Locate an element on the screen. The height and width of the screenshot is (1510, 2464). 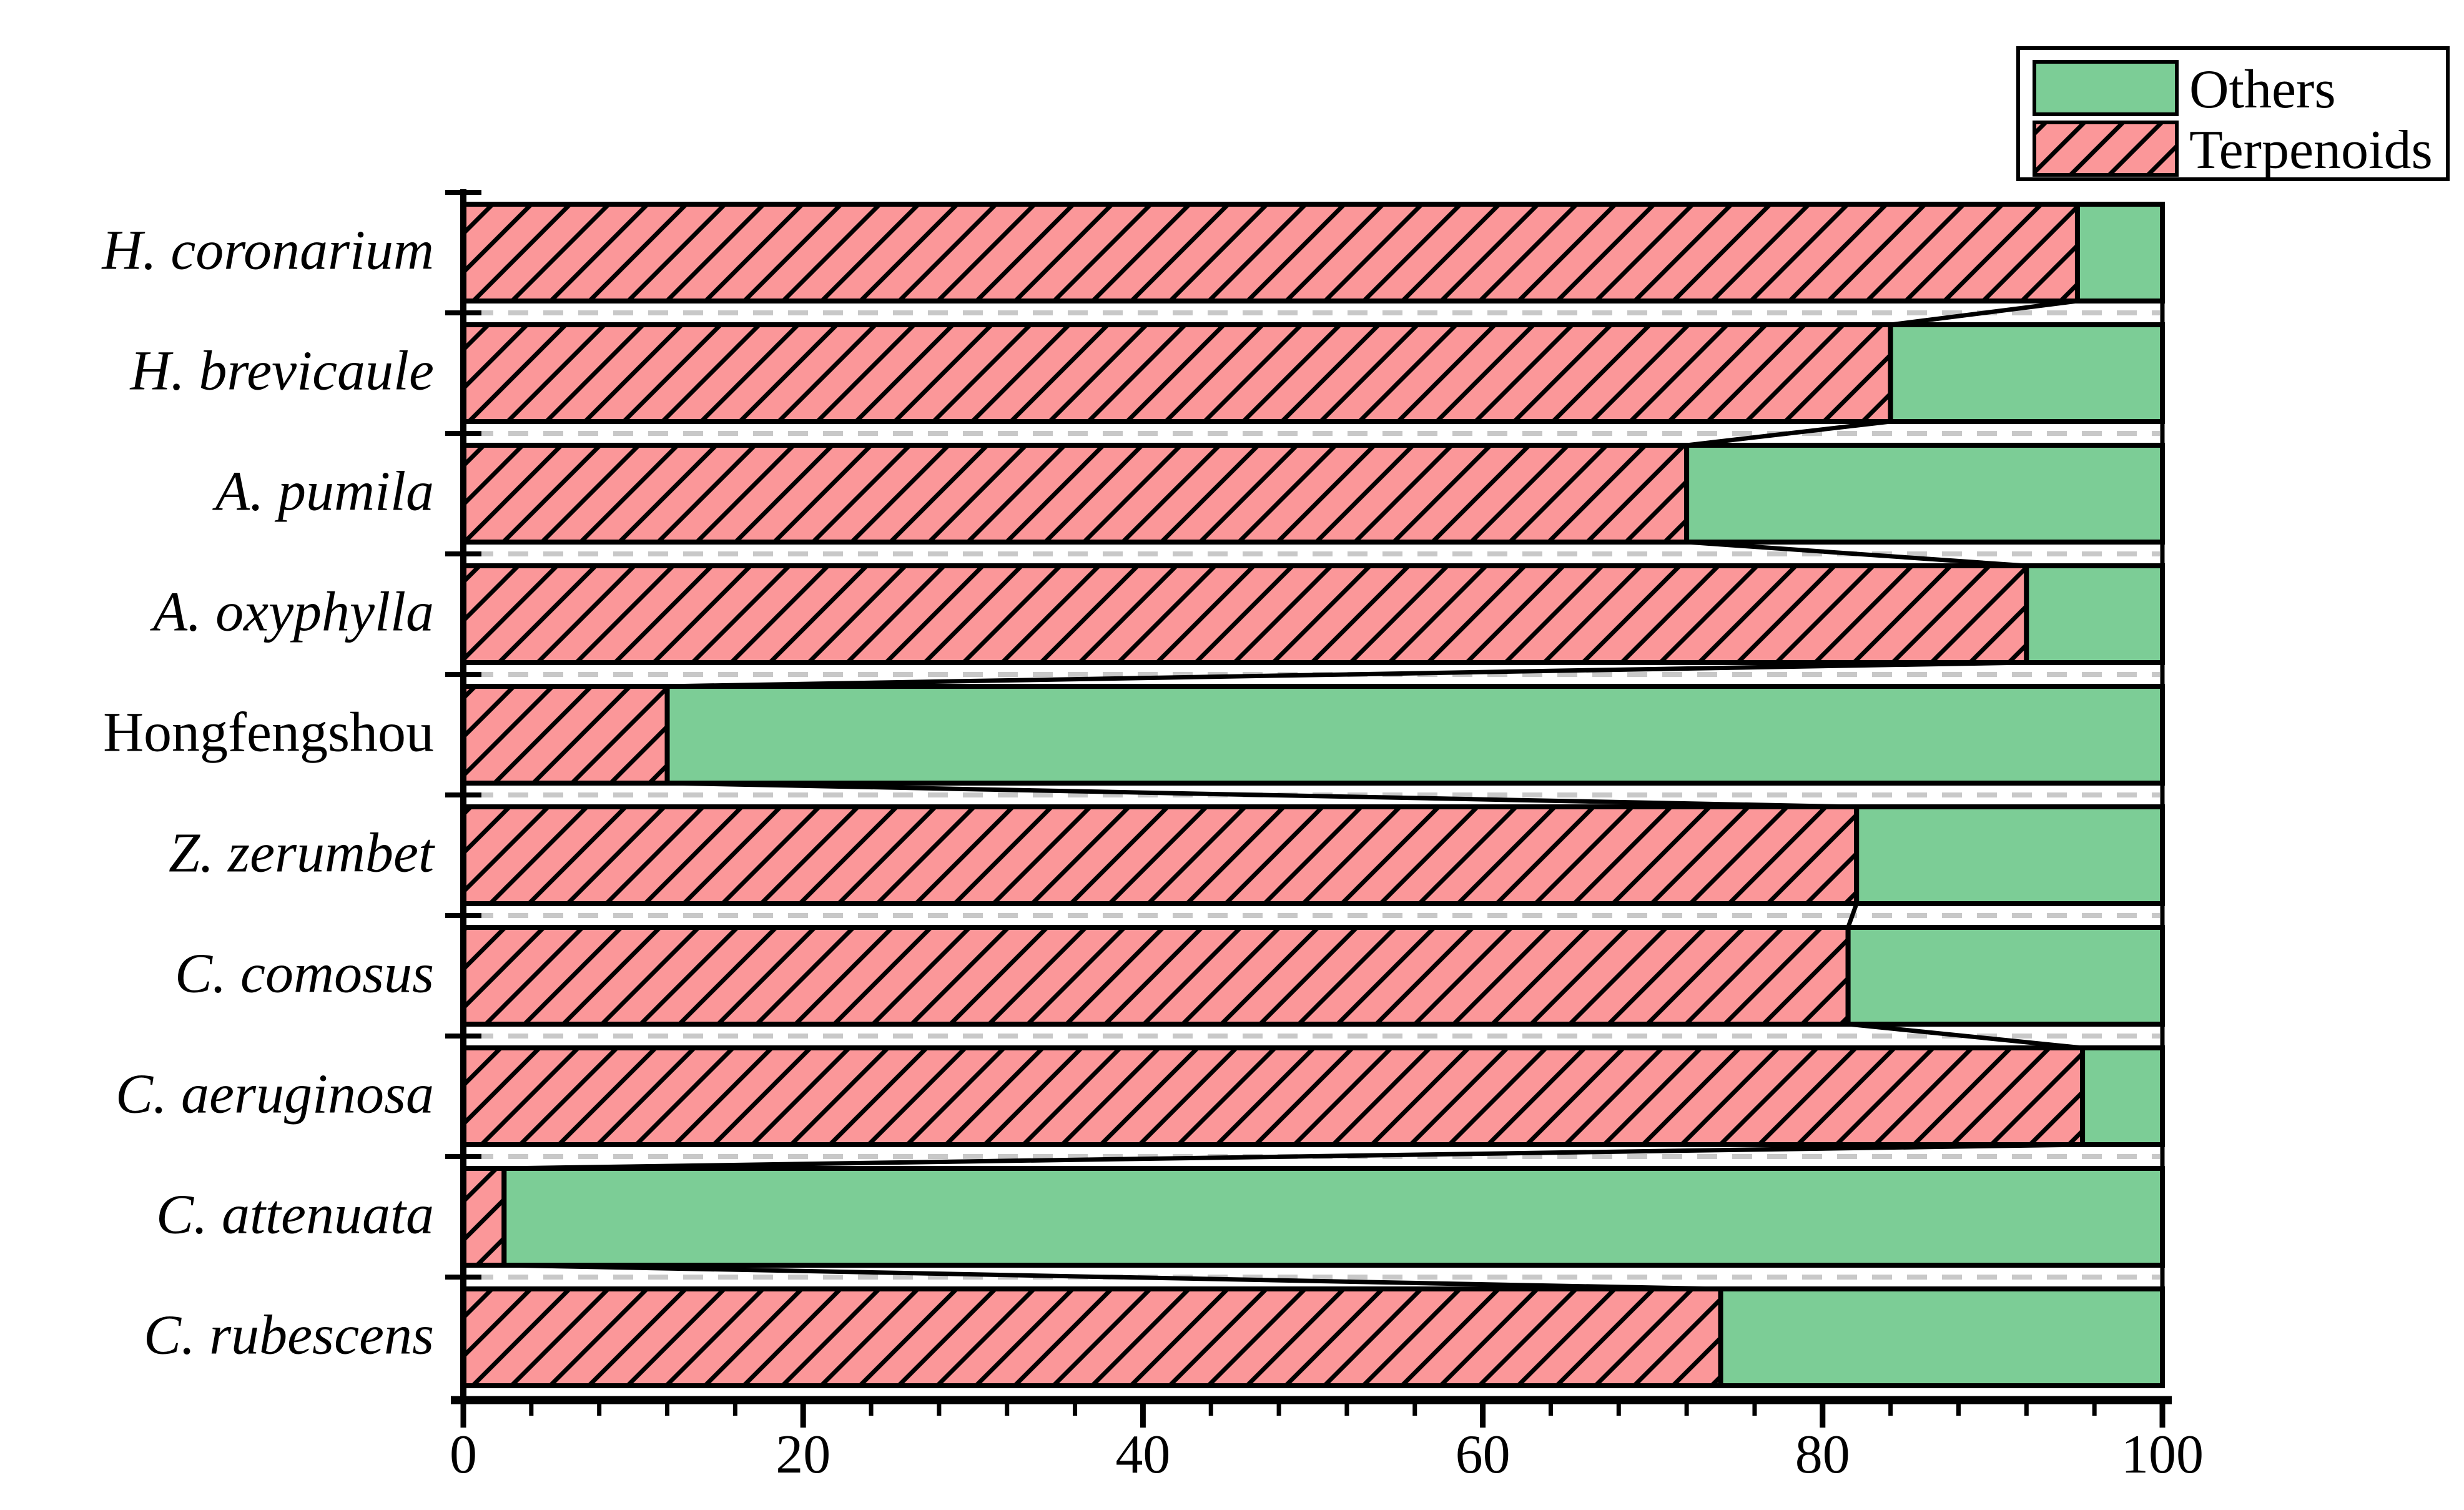
category-label: H. coronarium is located at coordinates (267, 251).